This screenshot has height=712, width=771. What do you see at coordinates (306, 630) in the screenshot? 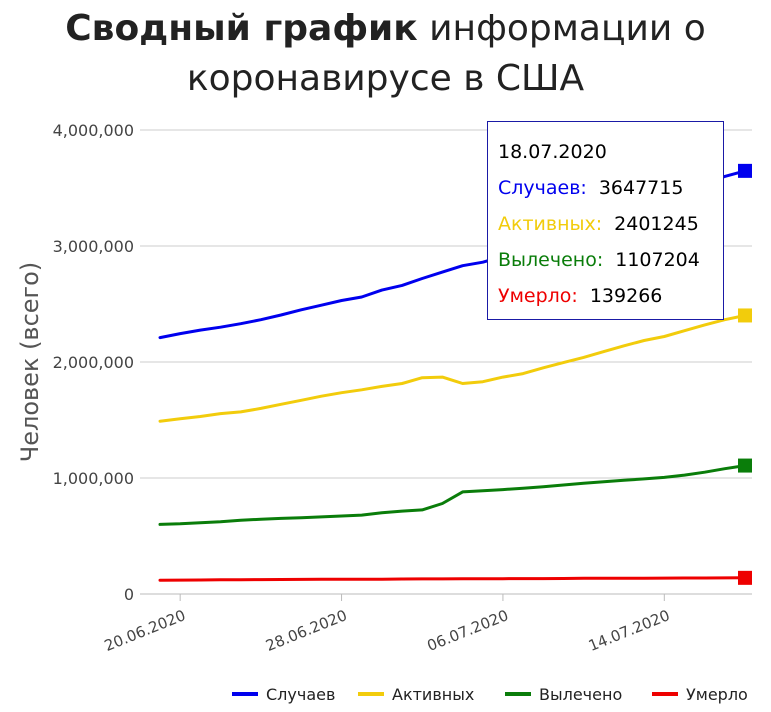
I see `x-tick-label: 28.06.2020` at bounding box center [306, 630].